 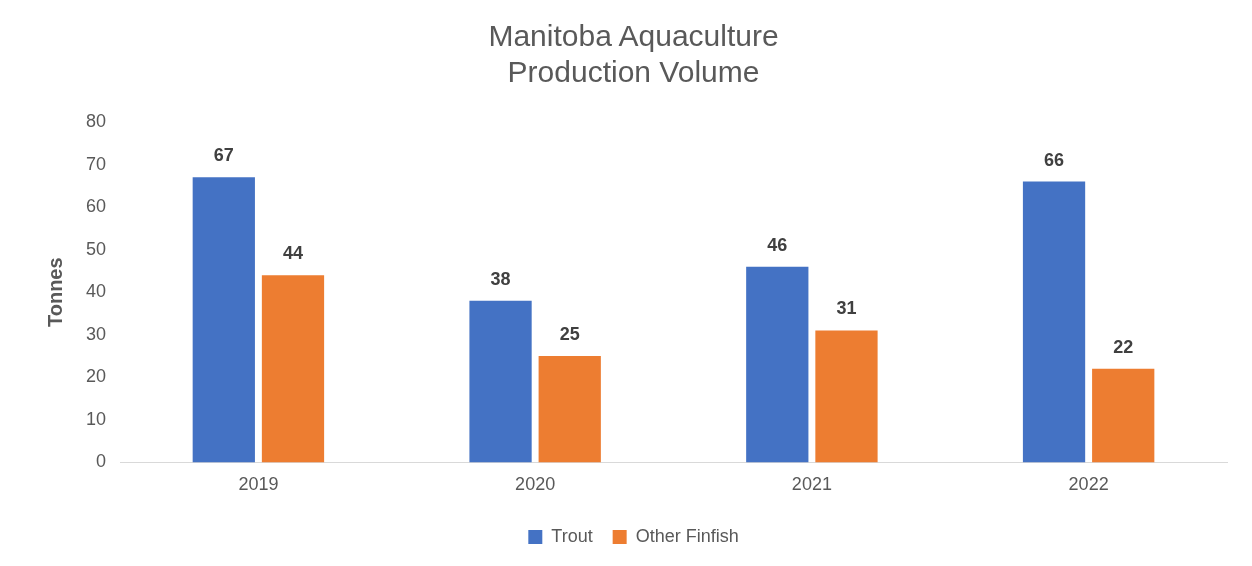 I want to click on legend-label: Trout, so click(x=572, y=535).